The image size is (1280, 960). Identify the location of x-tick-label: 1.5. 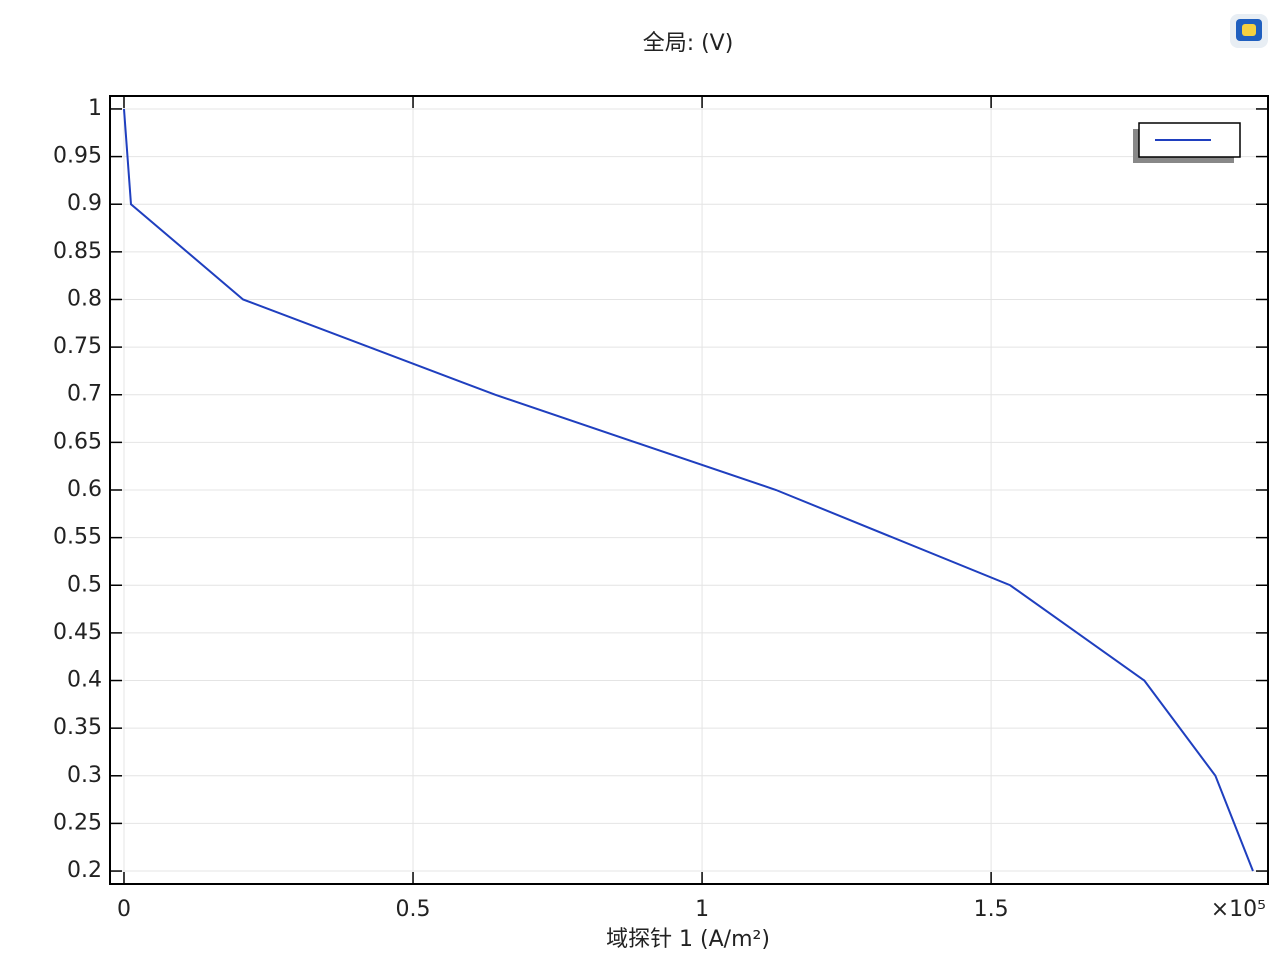
(991, 909).